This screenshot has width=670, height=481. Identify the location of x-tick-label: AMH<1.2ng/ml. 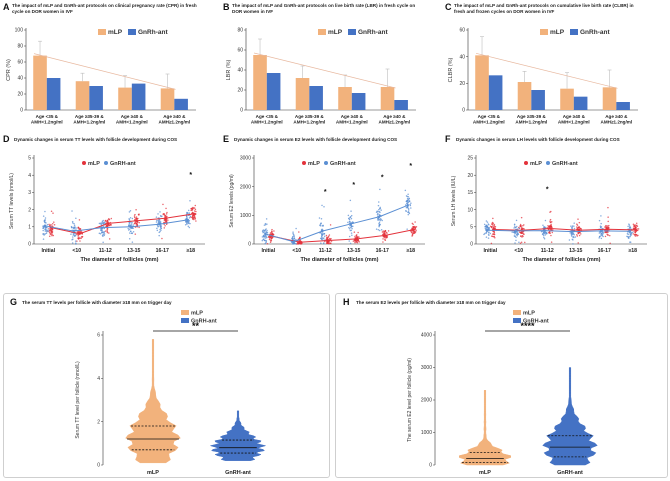
(531, 122).